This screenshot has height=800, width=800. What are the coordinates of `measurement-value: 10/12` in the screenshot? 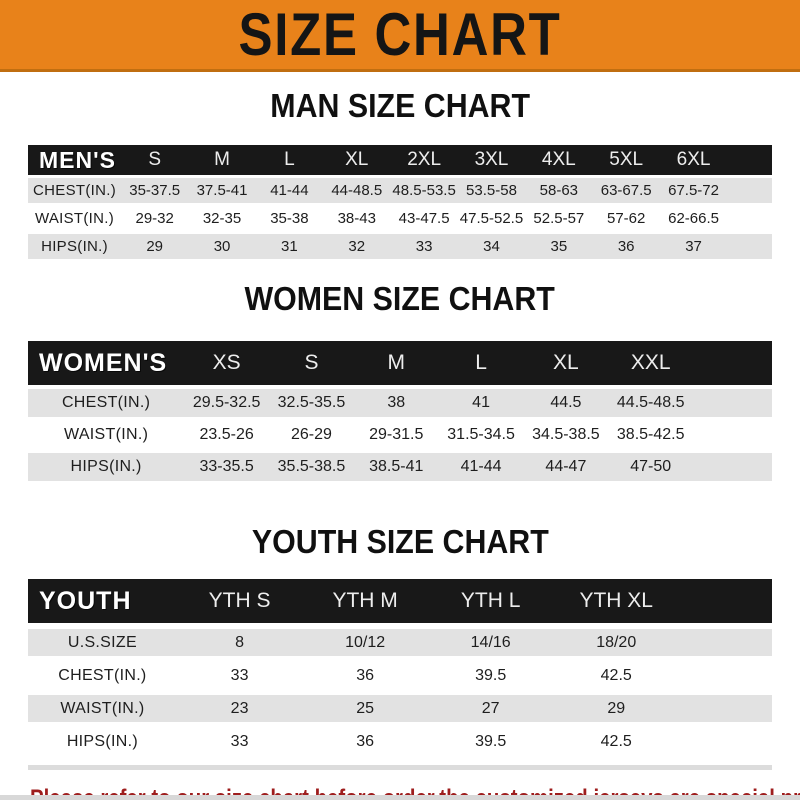 It's located at (365, 642).